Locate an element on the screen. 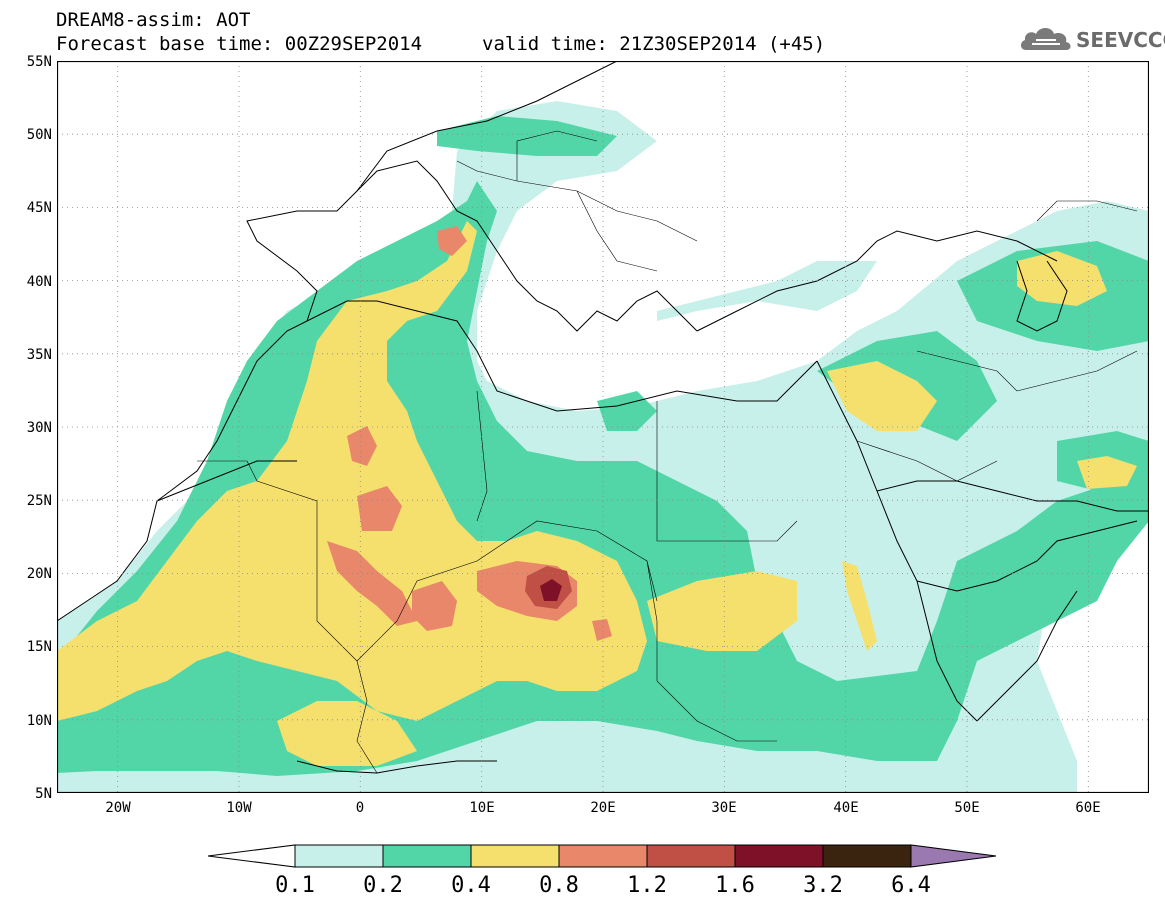  lon-label-20e: 20E is located at coordinates (602, 808).